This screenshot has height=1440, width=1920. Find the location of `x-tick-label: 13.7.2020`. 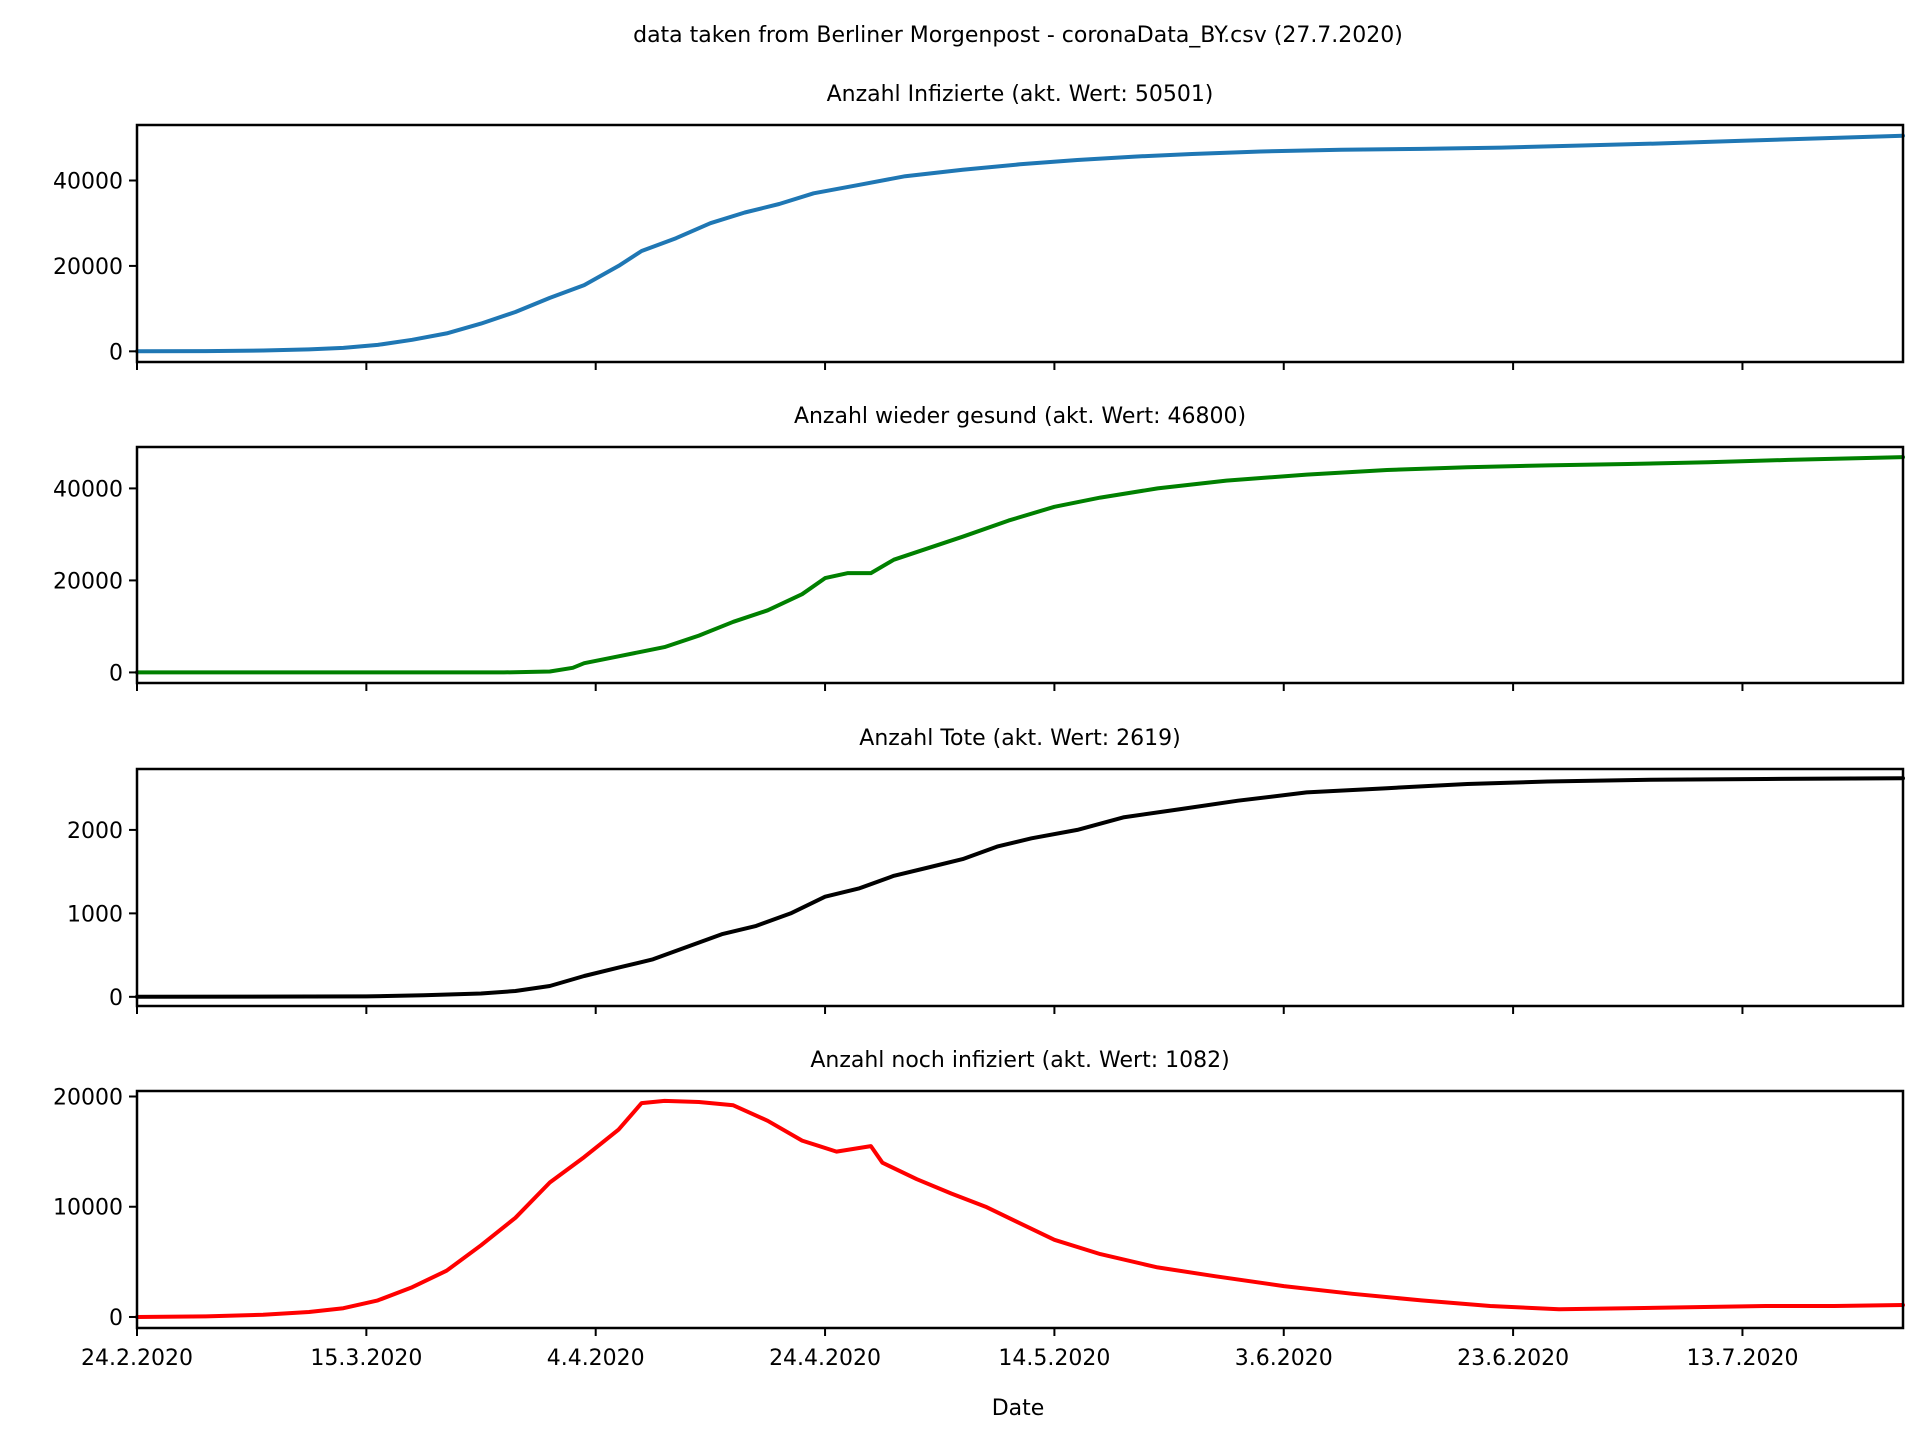

x-tick-label: 13.7.2020 is located at coordinates (1742, 1358).